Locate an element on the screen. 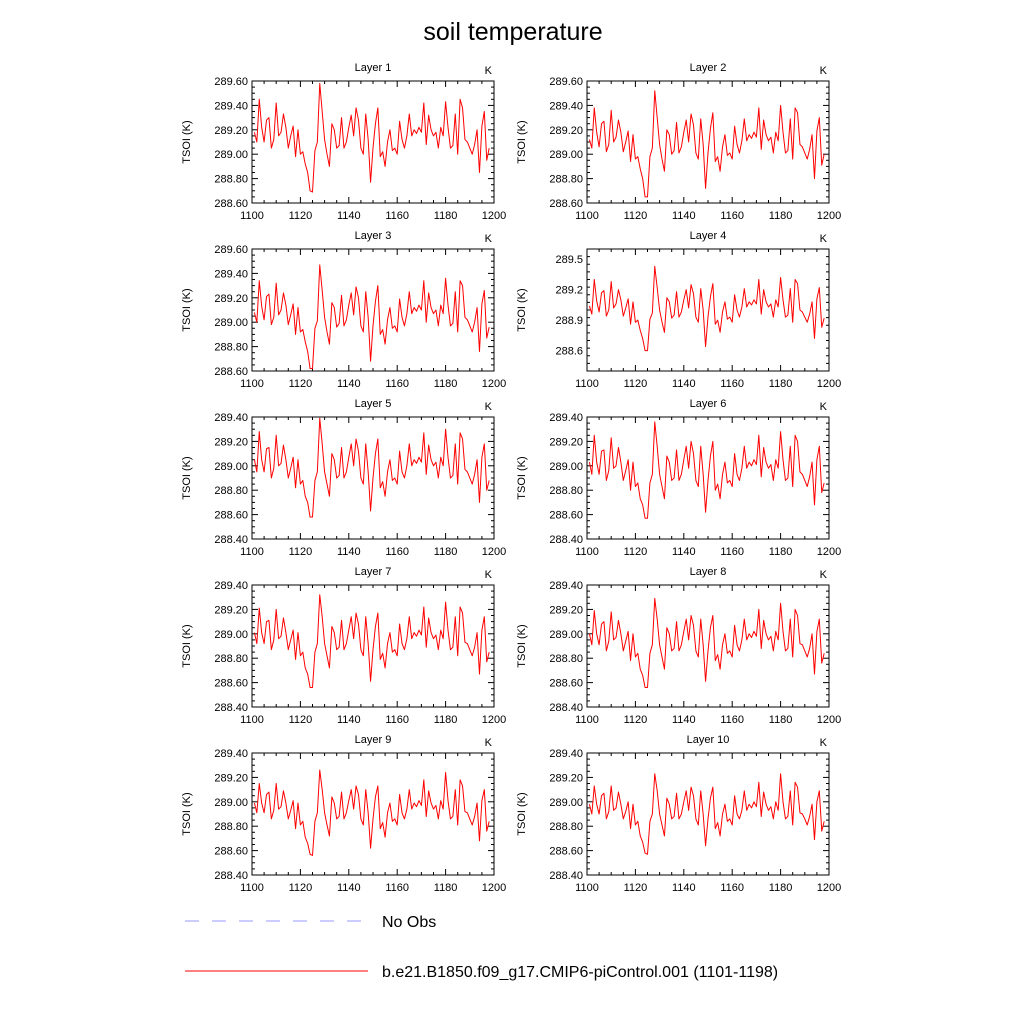 The height and width of the screenshot is (1024, 1024). y-tick-label: 289.5 is located at coordinates (569, 260).